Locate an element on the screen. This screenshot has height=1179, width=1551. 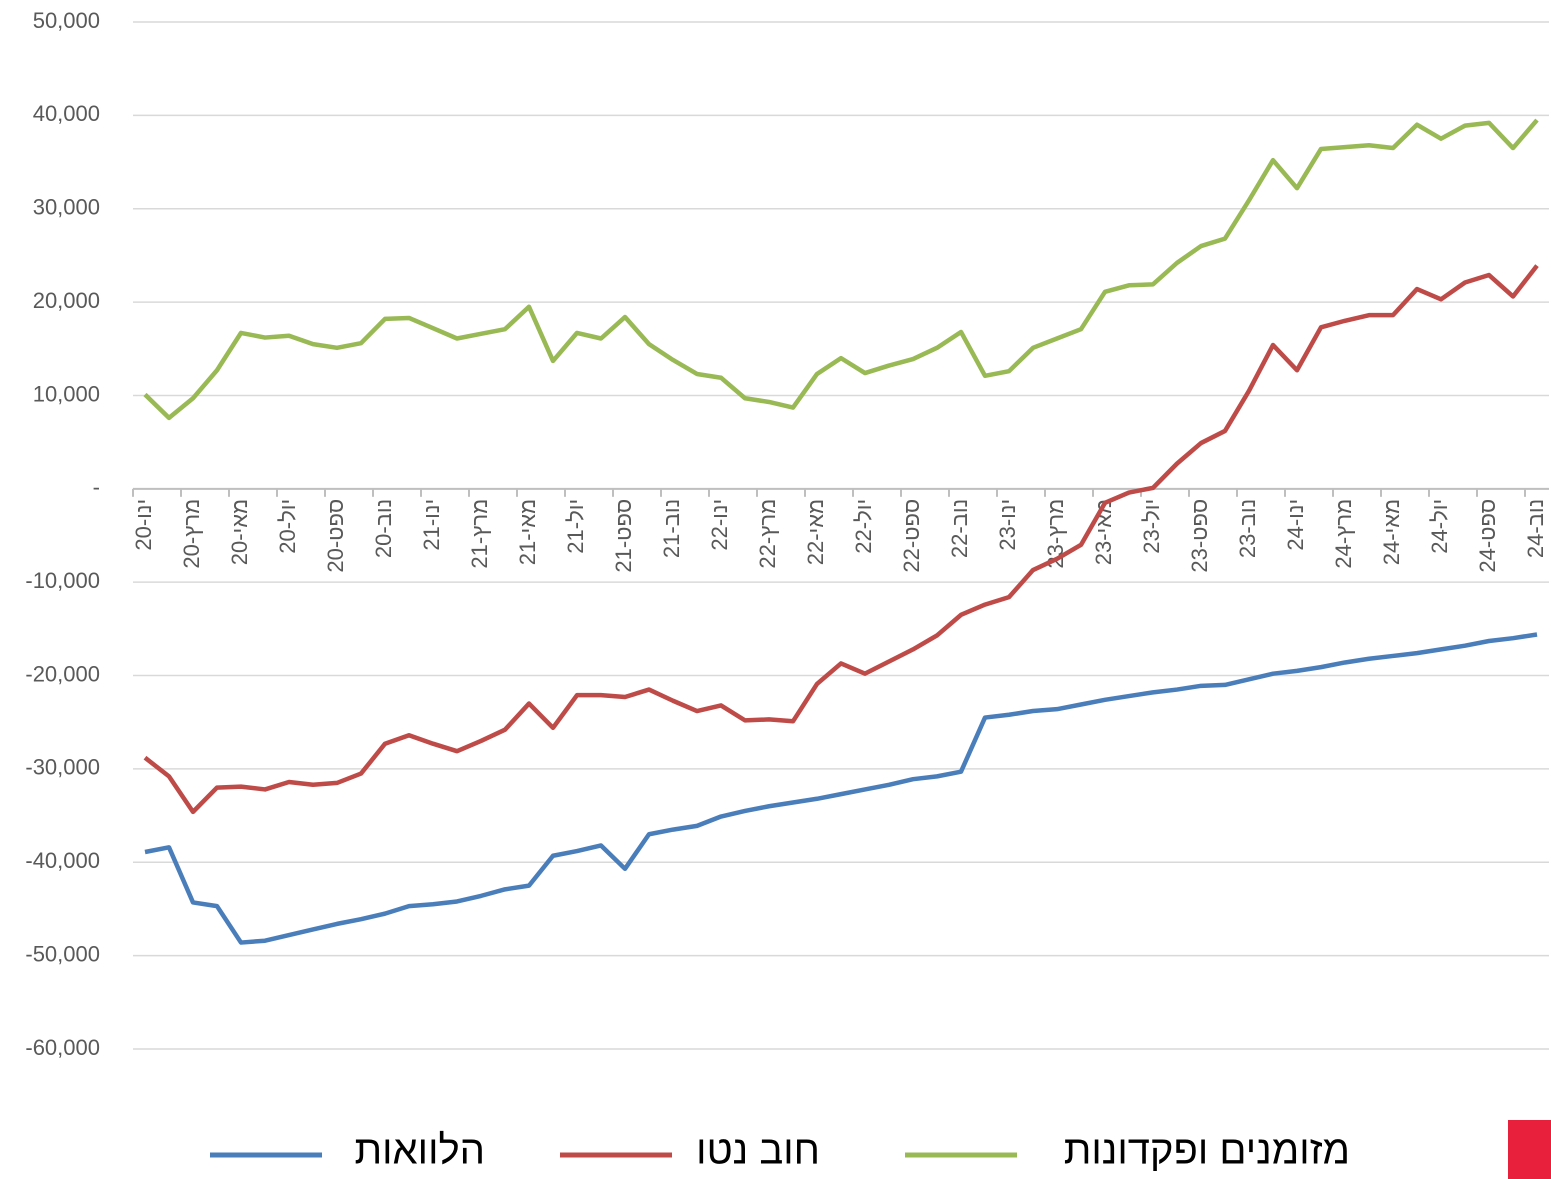
x-tick-label: מאי-22 is located at coordinates (815, 532).